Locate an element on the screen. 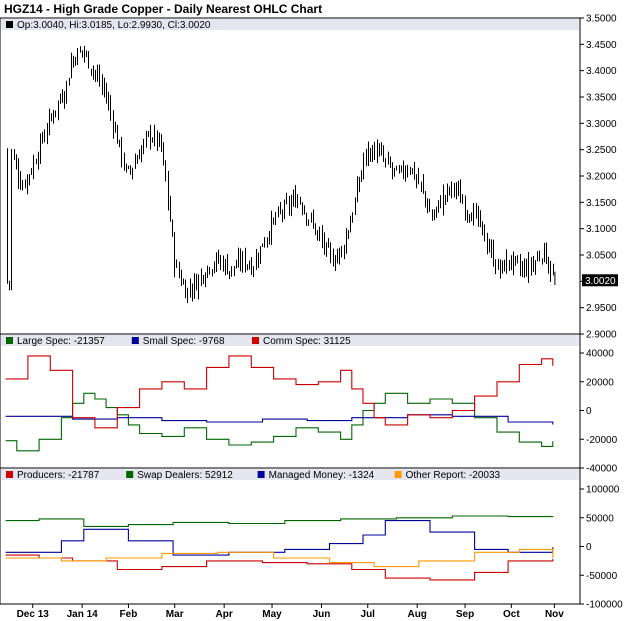 The height and width of the screenshot is (621, 628). cot2-tick-label: 100000 is located at coordinates (603, 490).